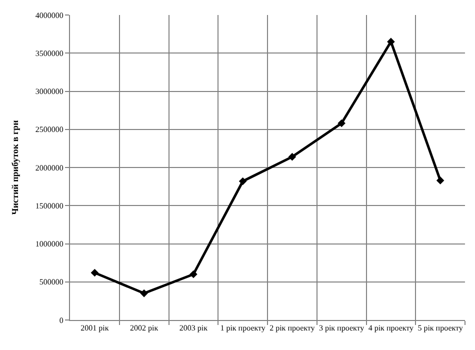  Describe the element at coordinates (49, 91) in the screenshot. I see `y-tick-label: 3000000` at that location.